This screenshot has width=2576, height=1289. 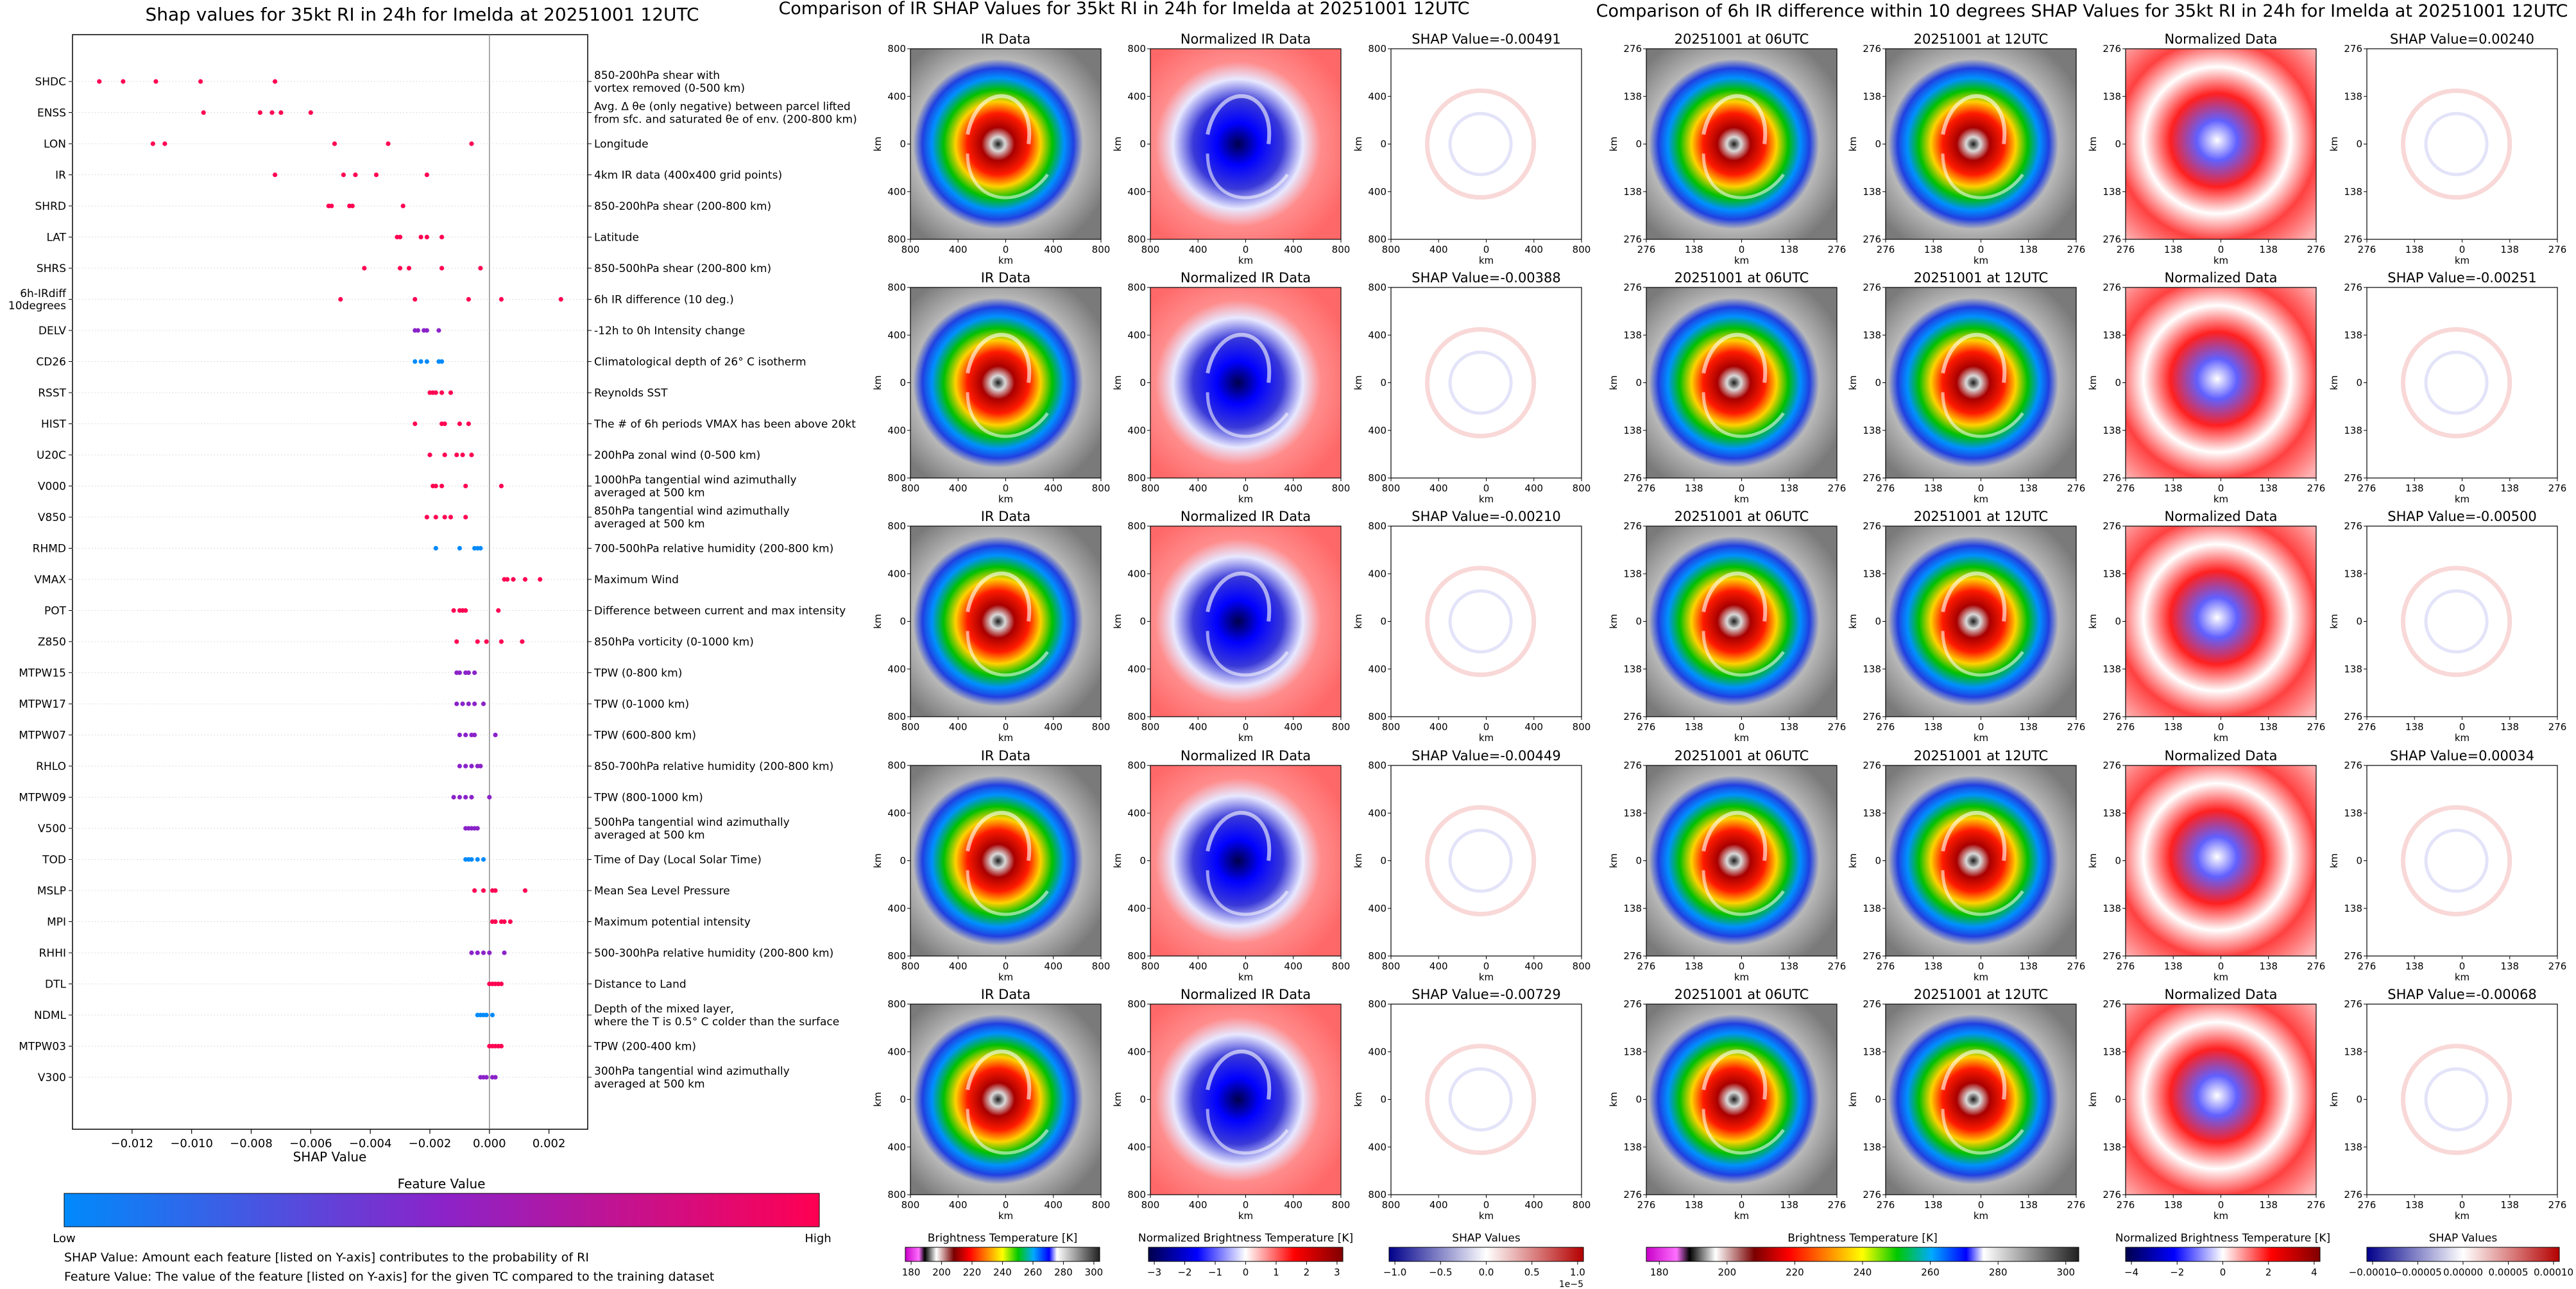 I want to click on feature-label: MTPW17, so click(x=43, y=704).